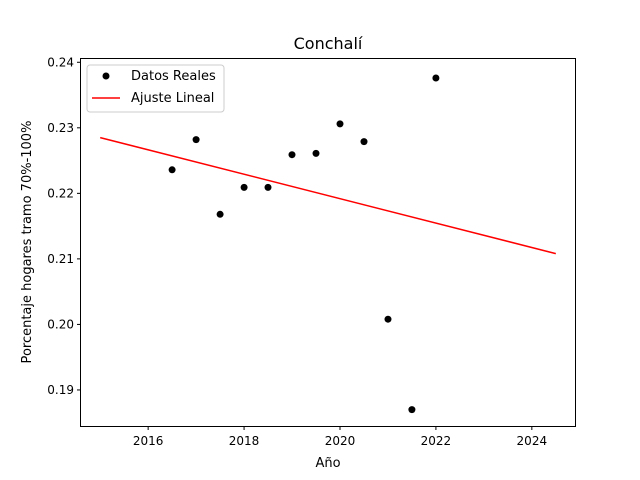  What do you see at coordinates (64, 226) in the screenshot?
I see `y-axis: 0.19 0.20 0.21 0.22 0.23 0.24` at bounding box center [64, 226].